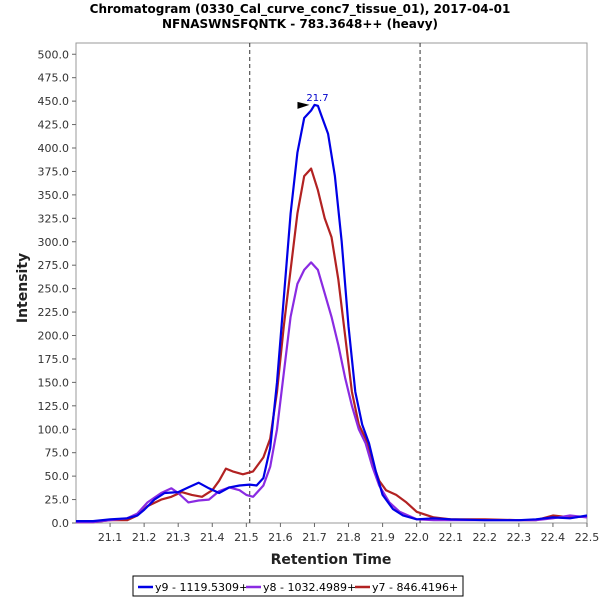  I want to click on y-axis-title: Intensity, so click(23, 288).